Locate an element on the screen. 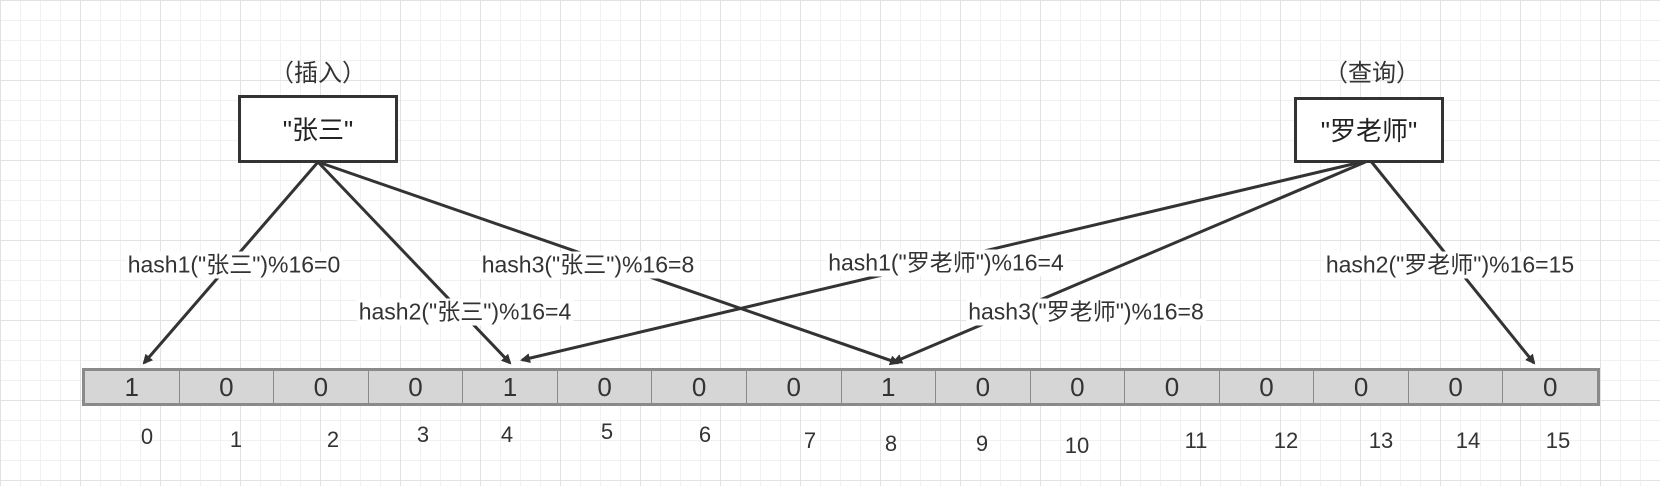  bit-cell-8: 1 is located at coordinates (889, 387).